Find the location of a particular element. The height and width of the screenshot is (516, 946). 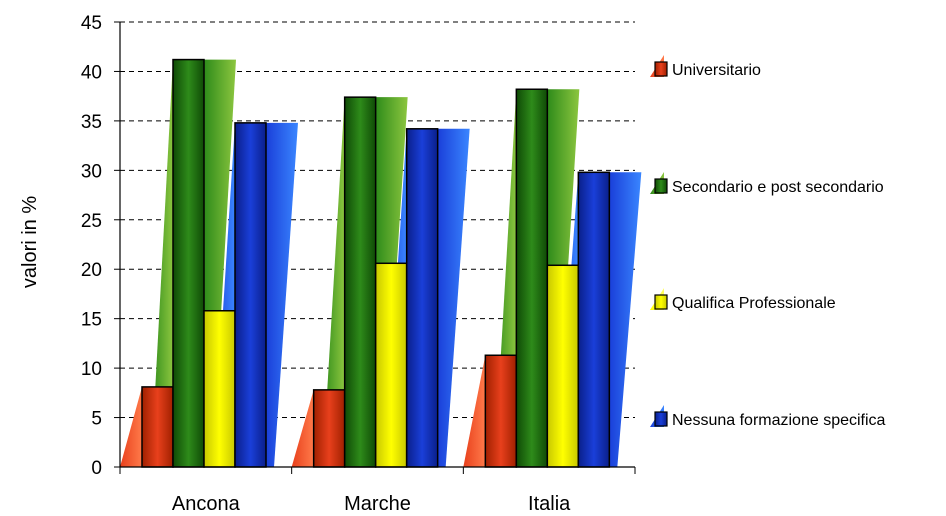

y-axis-title: valori in % is located at coordinates (30, 242).